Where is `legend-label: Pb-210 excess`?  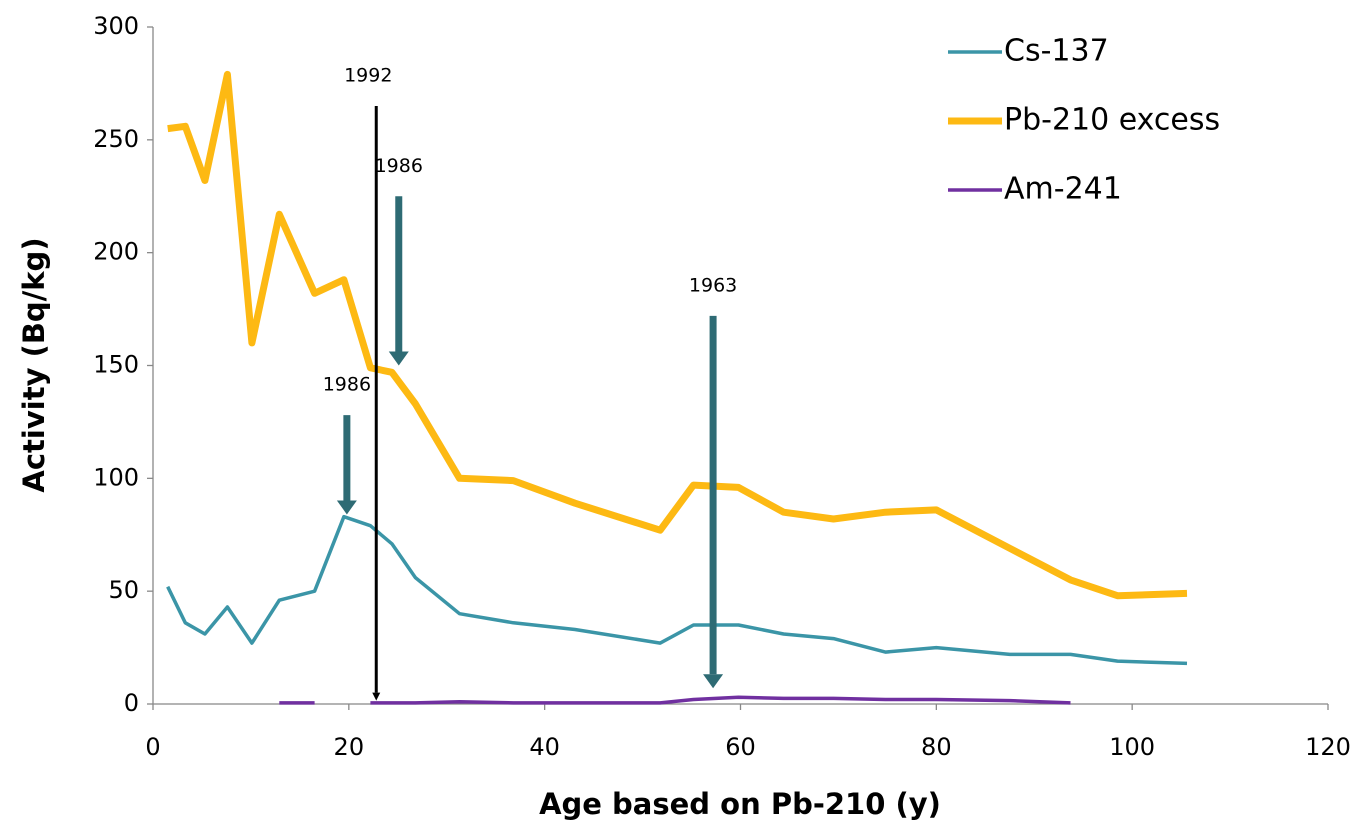
legend-label: Pb-210 excess is located at coordinates (1112, 120).